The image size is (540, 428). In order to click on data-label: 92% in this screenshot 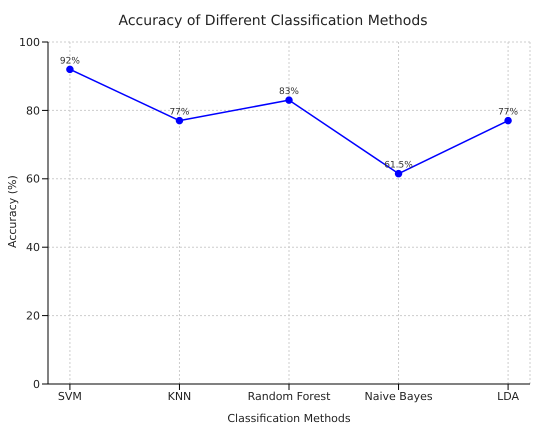, I will do `click(70, 61)`.